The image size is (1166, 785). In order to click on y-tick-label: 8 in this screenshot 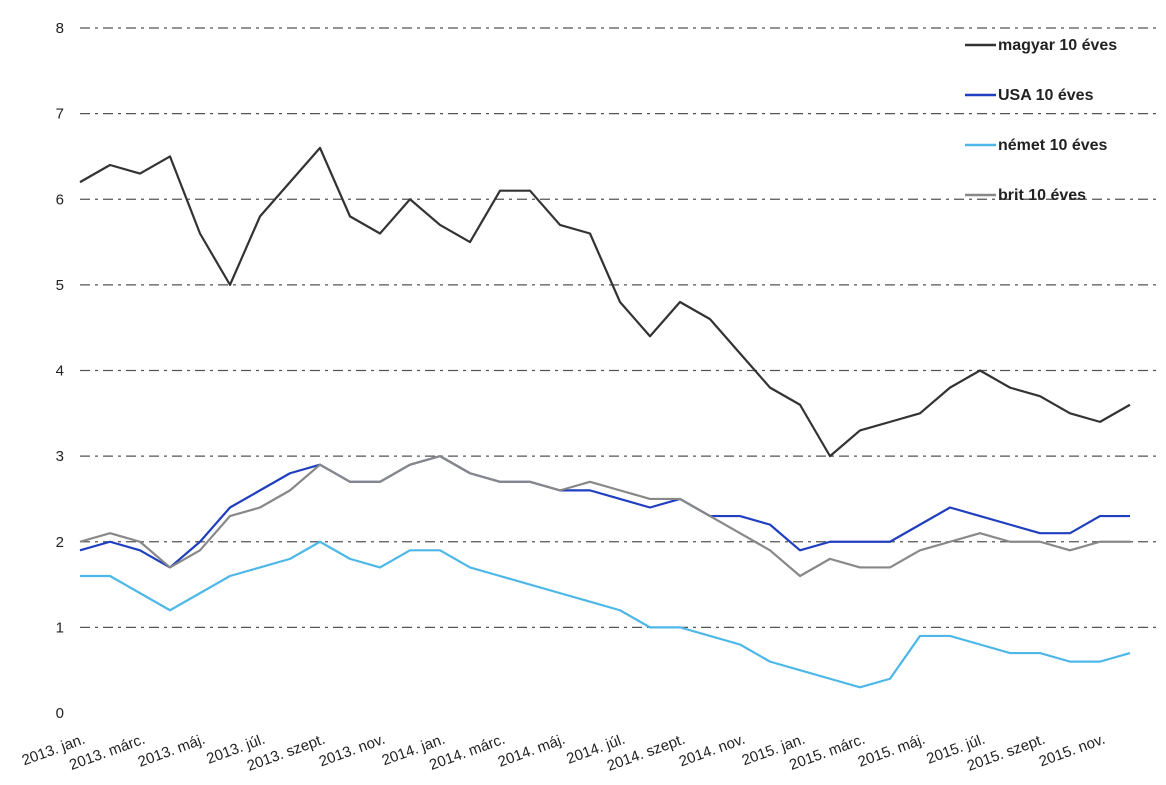, I will do `click(60, 28)`.